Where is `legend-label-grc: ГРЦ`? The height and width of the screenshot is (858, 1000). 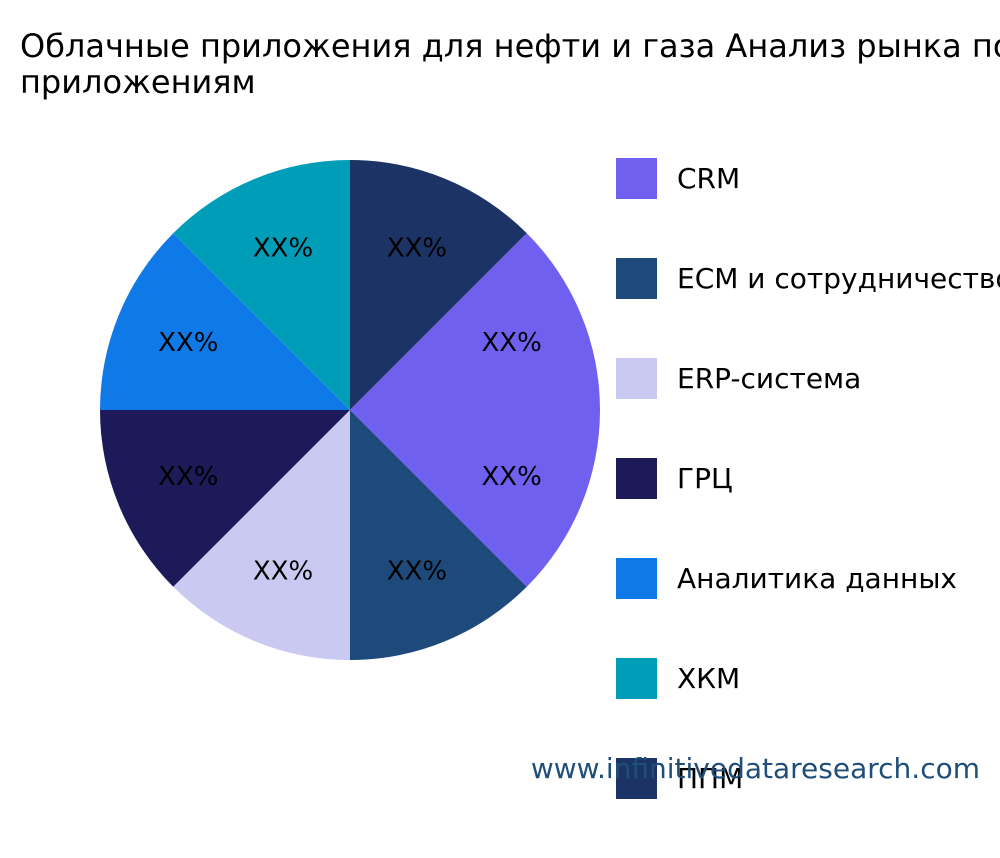 legend-label-grc: ГРЦ is located at coordinates (705, 478).